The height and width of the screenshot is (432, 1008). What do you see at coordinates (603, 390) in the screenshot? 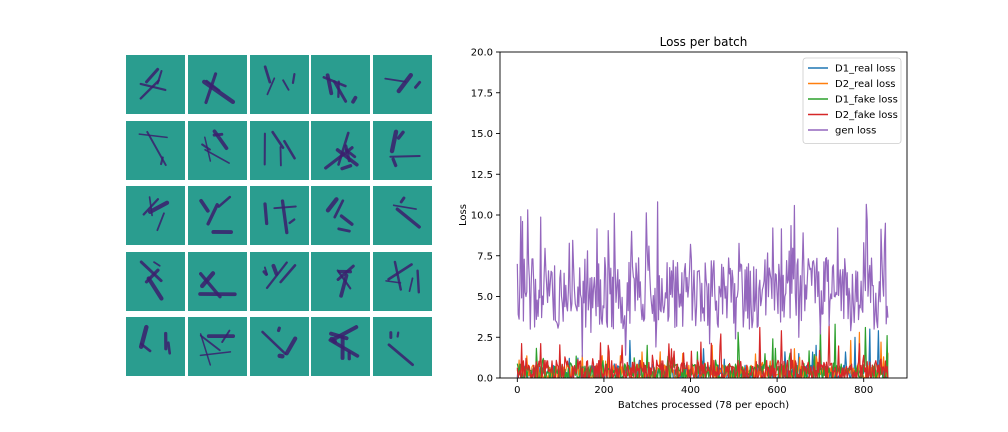
I see `x-tick-label: 200` at bounding box center [603, 390].